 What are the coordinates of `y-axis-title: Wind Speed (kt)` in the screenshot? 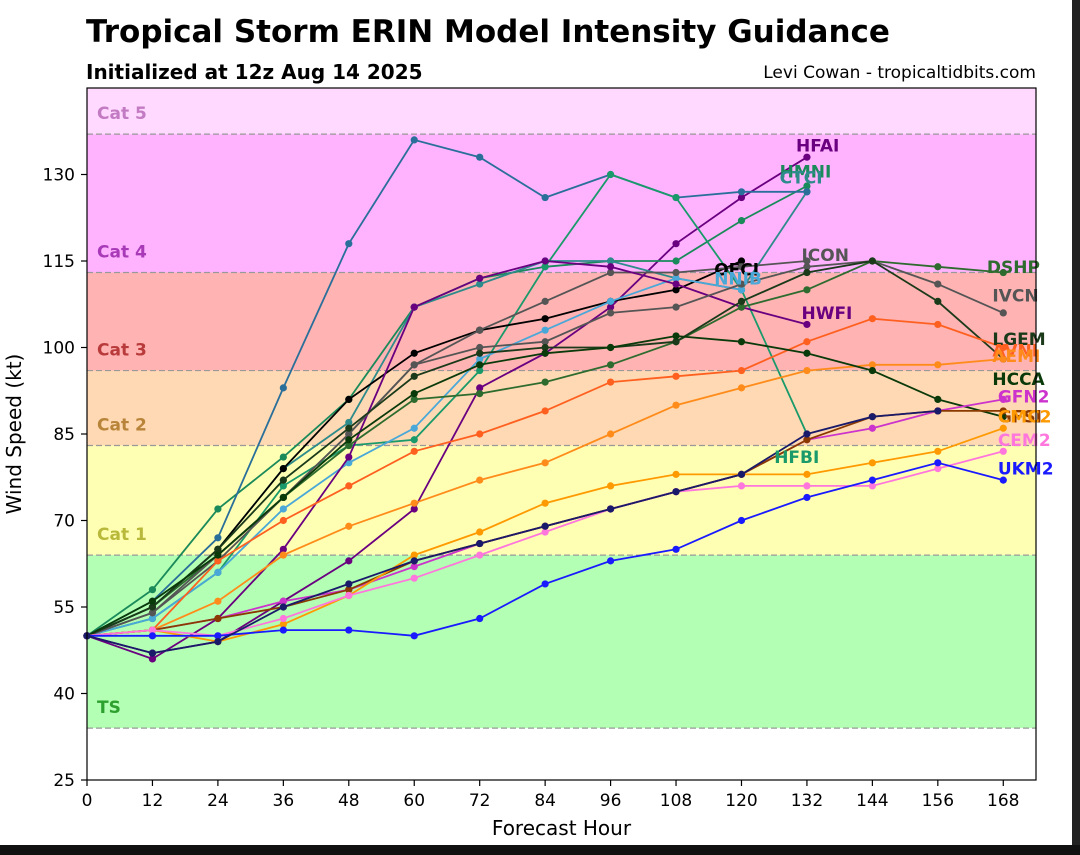 It's located at (14, 434).